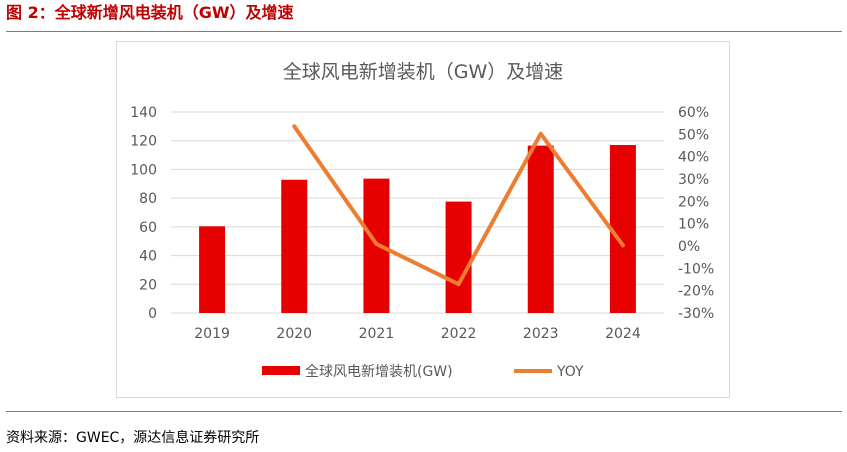 The height and width of the screenshot is (452, 847). I want to click on x-tick-label: 2020, so click(294, 334).